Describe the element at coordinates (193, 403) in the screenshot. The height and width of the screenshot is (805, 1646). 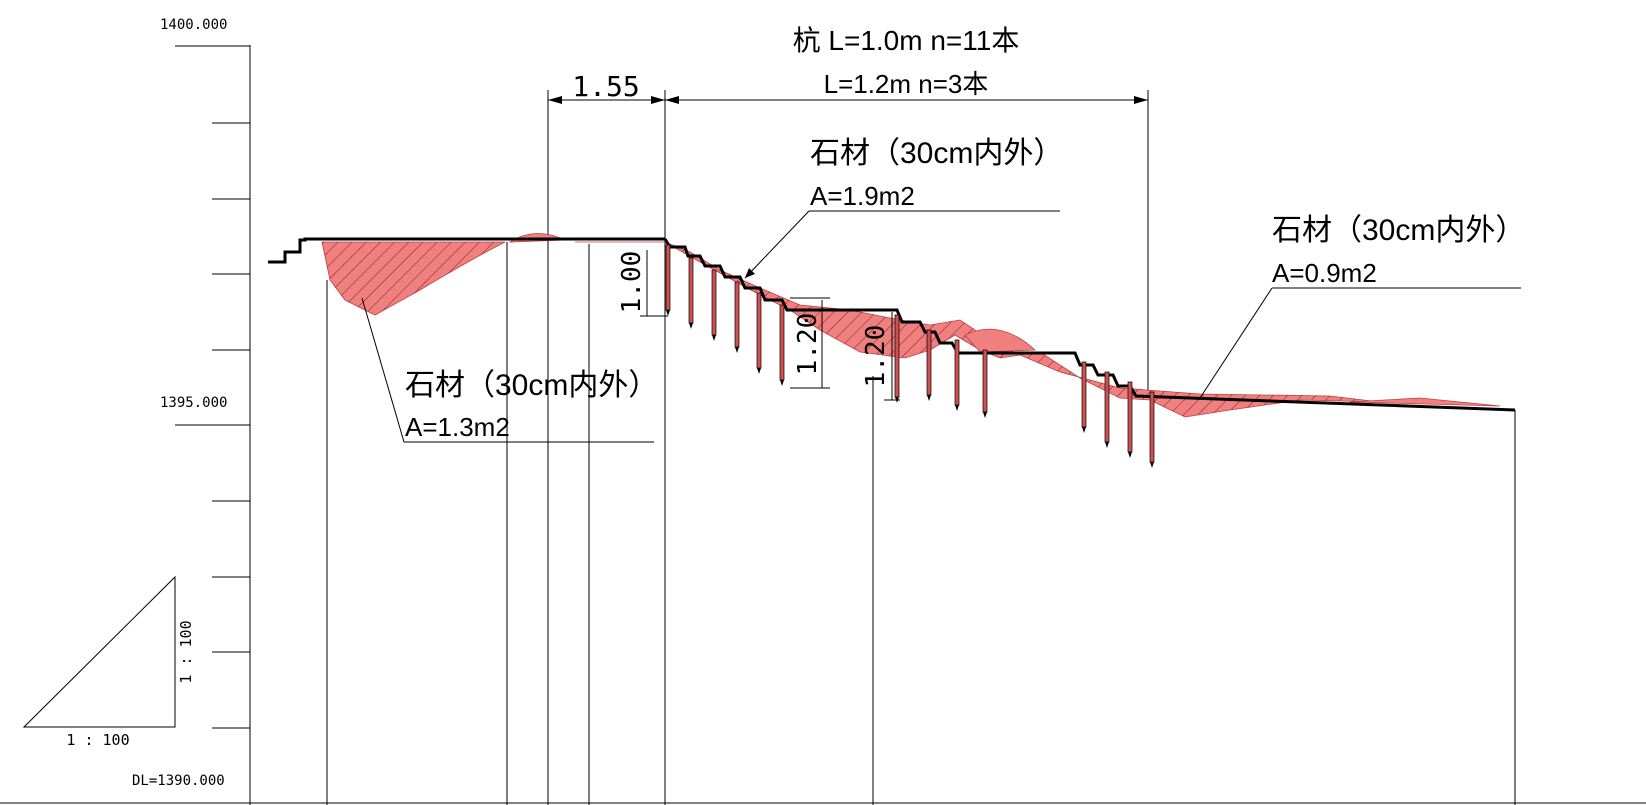
I see `elevation-label-middle: 1395.000` at that location.